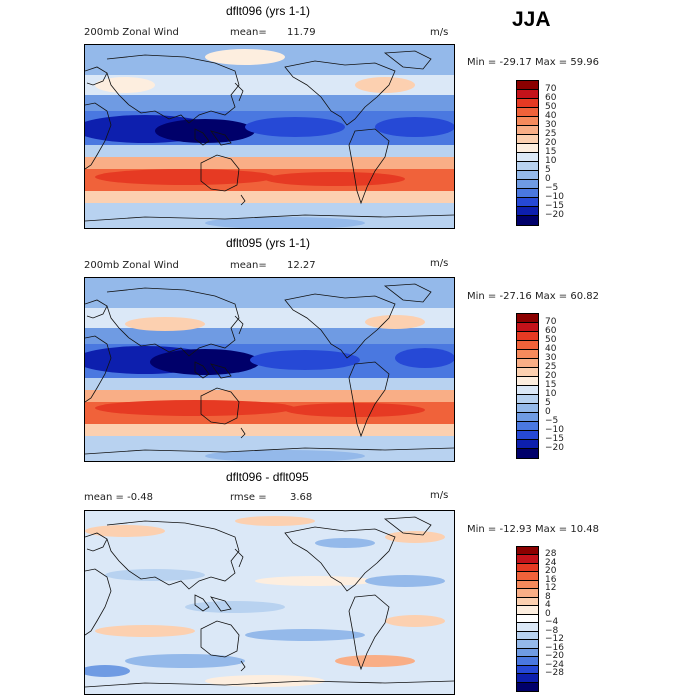  Describe the element at coordinates (482, 296) in the screenshot. I see `panel-2-min-label: Min =` at that location.